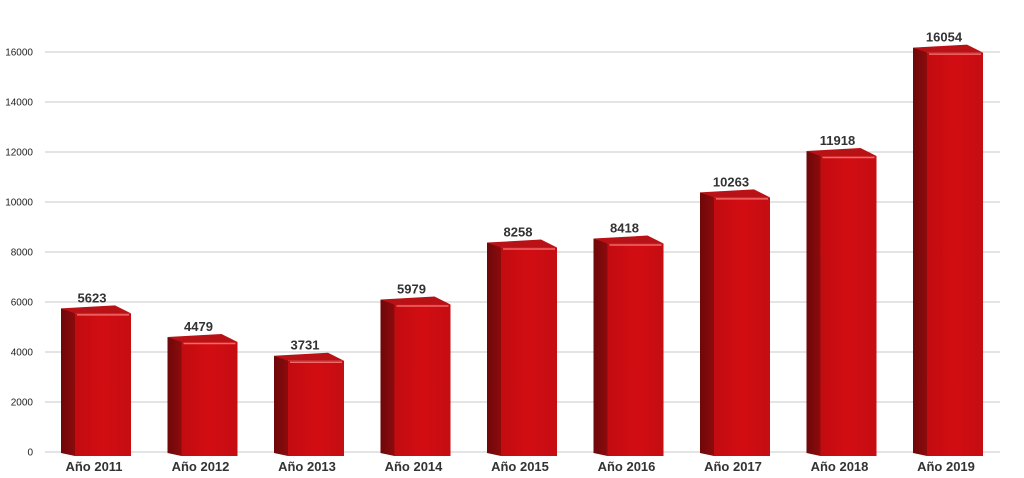 The image size is (1024, 478). What do you see at coordinates (411, 289) in the screenshot?
I see `bar-value-label: 5979` at bounding box center [411, 289].